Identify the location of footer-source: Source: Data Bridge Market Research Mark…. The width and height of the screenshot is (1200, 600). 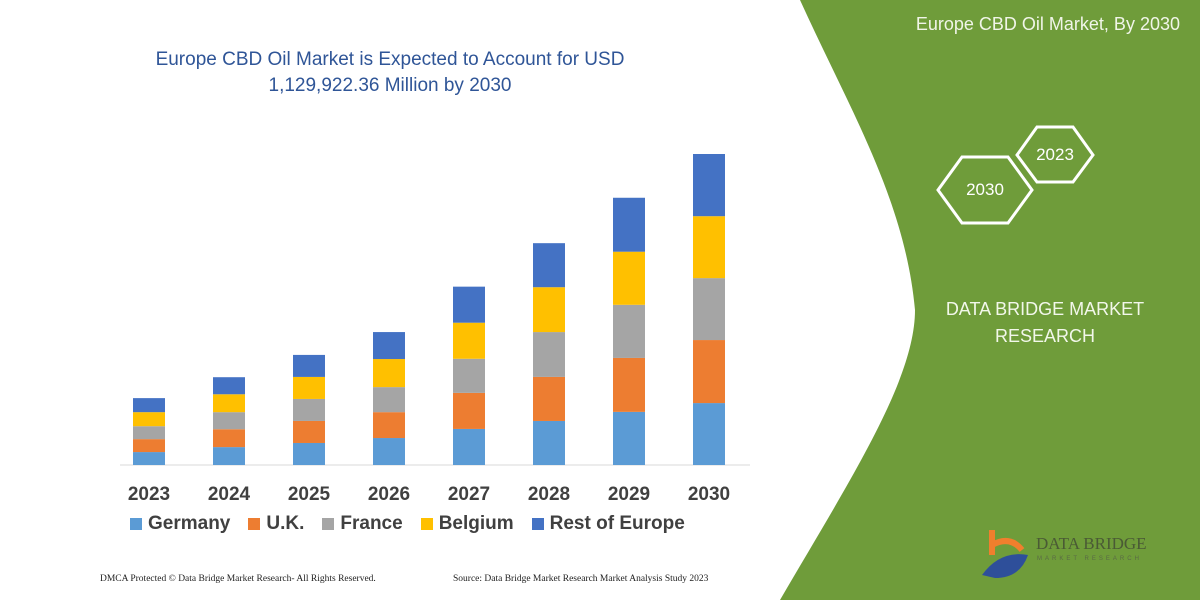
(581, 579).